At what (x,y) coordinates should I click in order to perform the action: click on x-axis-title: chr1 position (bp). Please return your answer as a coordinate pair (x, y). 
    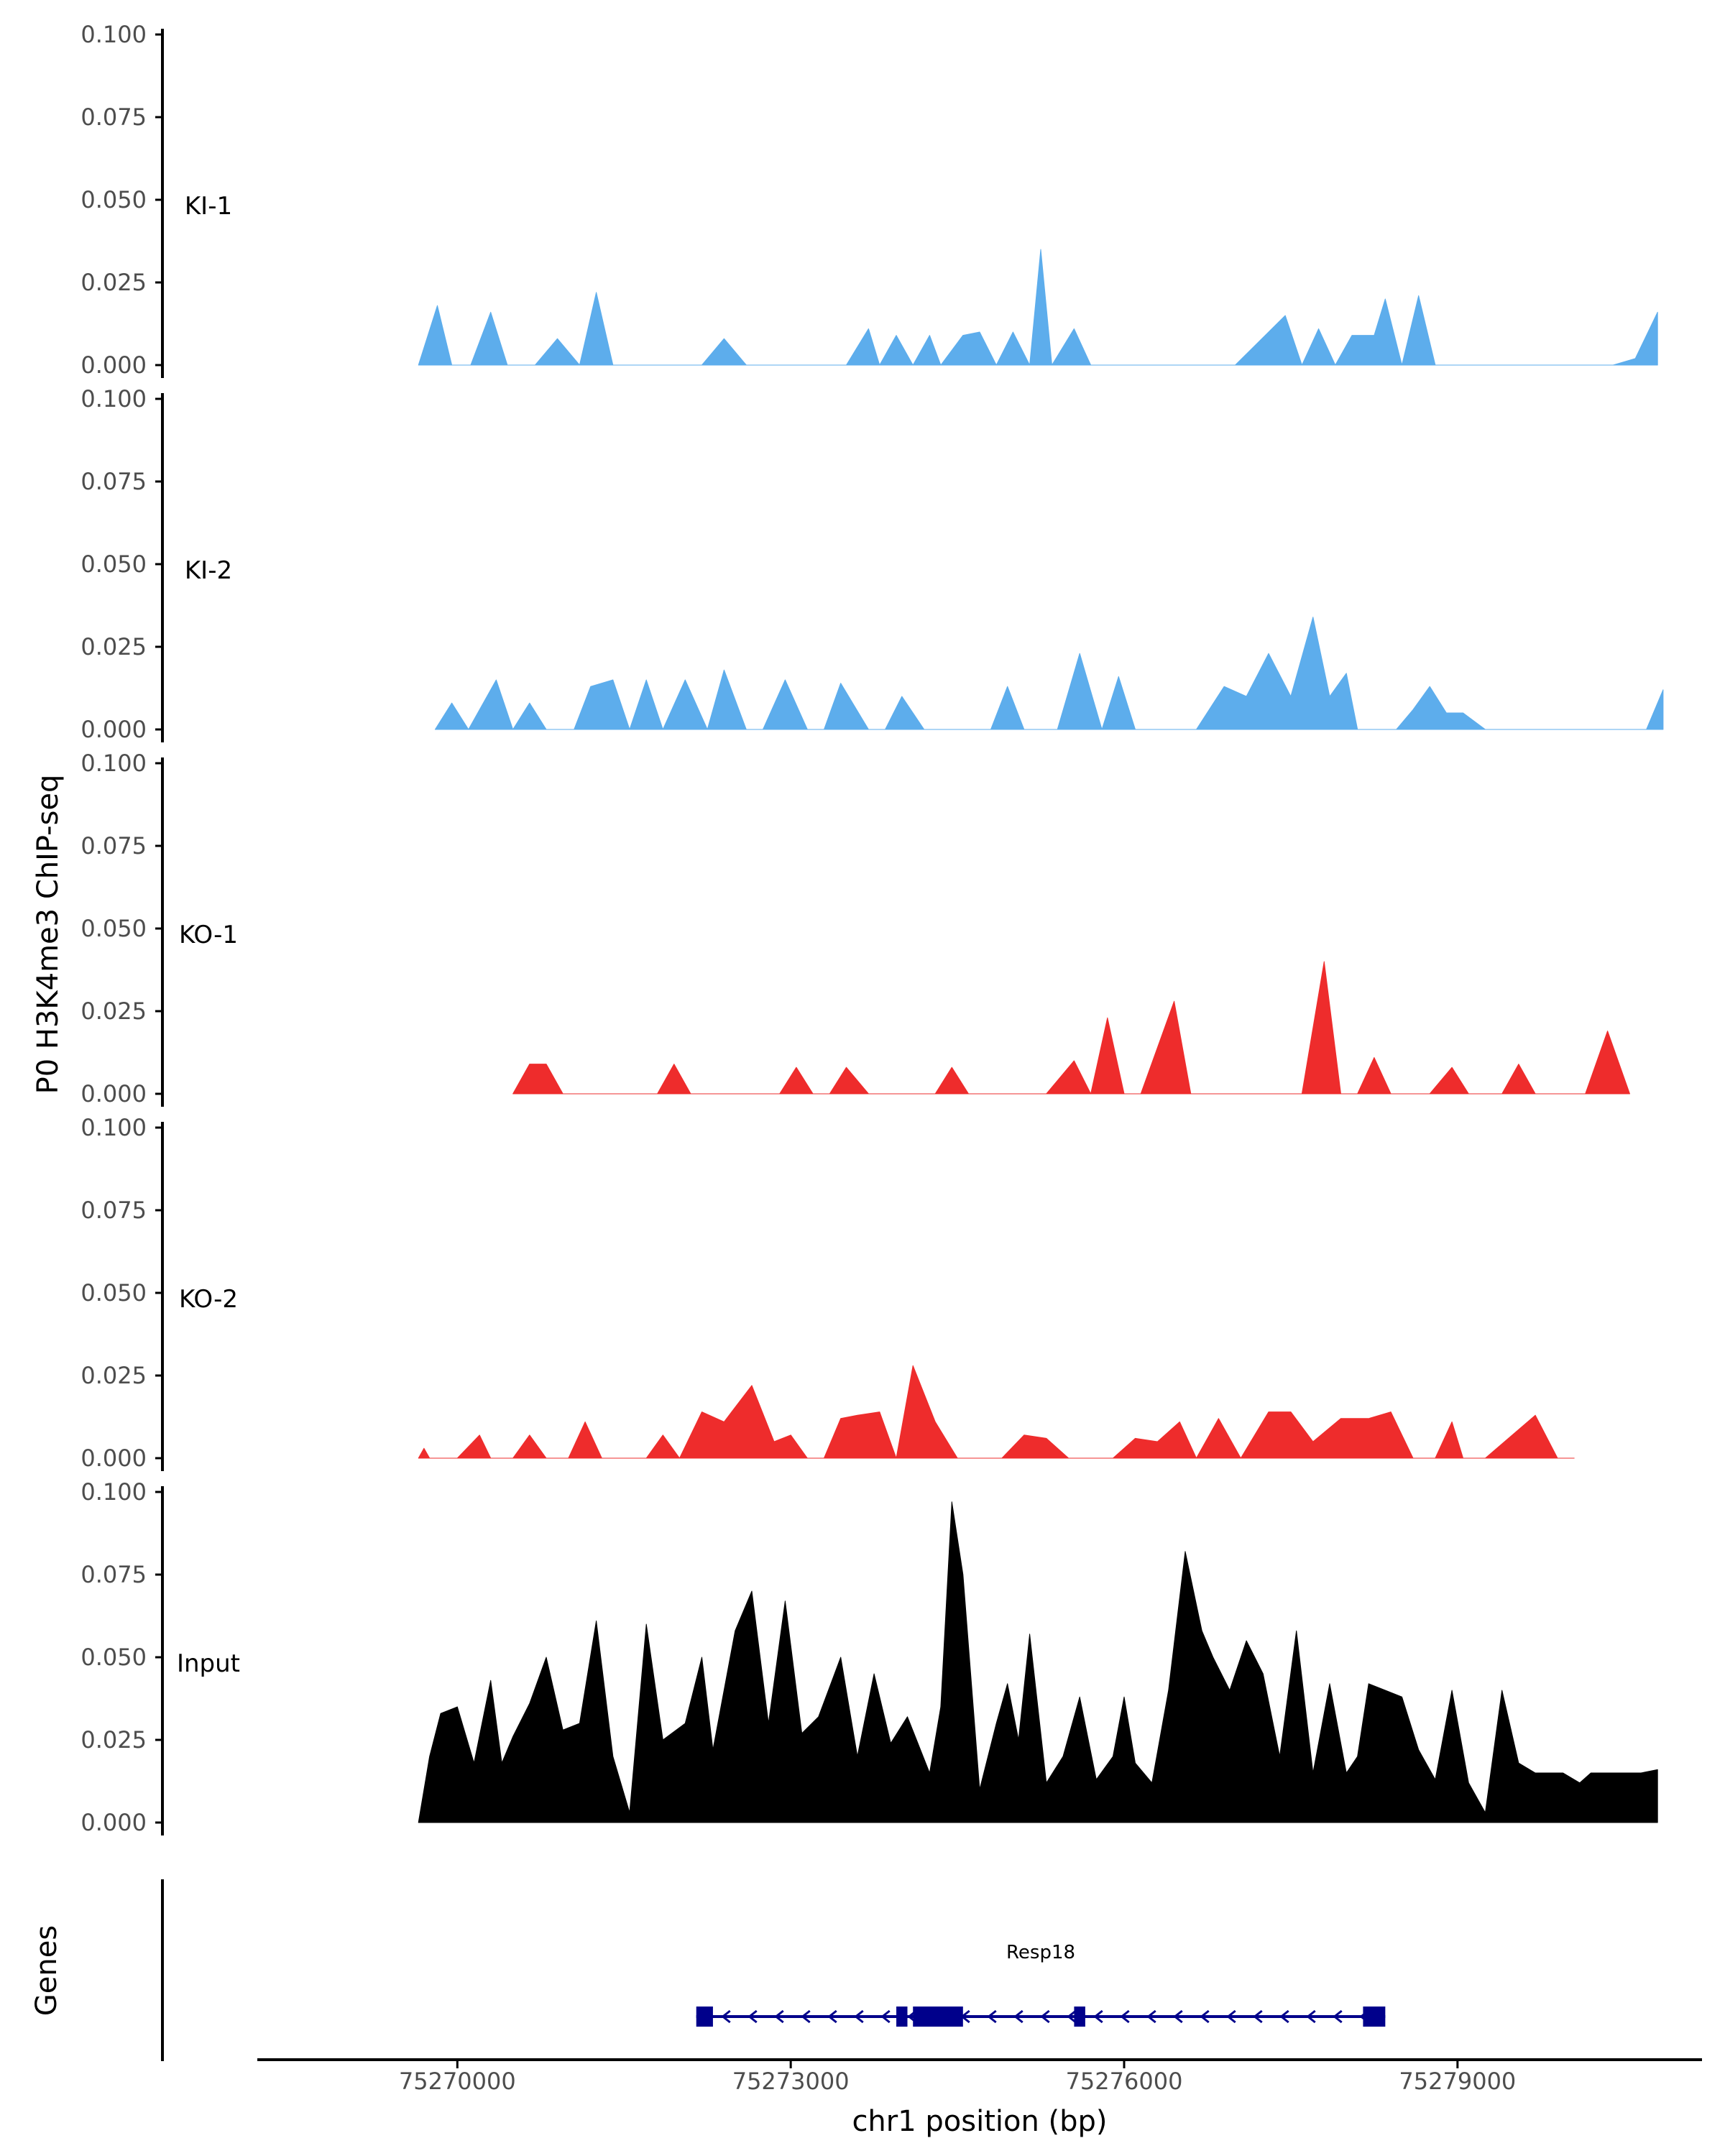
    Looking at the image, I should click on (979, 2122).